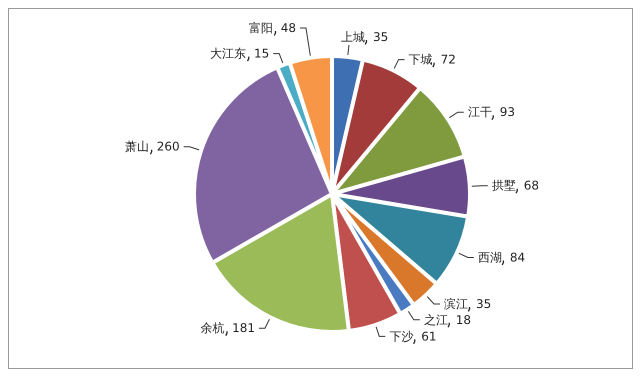 Image resolution: width=641 pixels, height=377 pixels. I want to click on data-label: 68, so click(532, 185).